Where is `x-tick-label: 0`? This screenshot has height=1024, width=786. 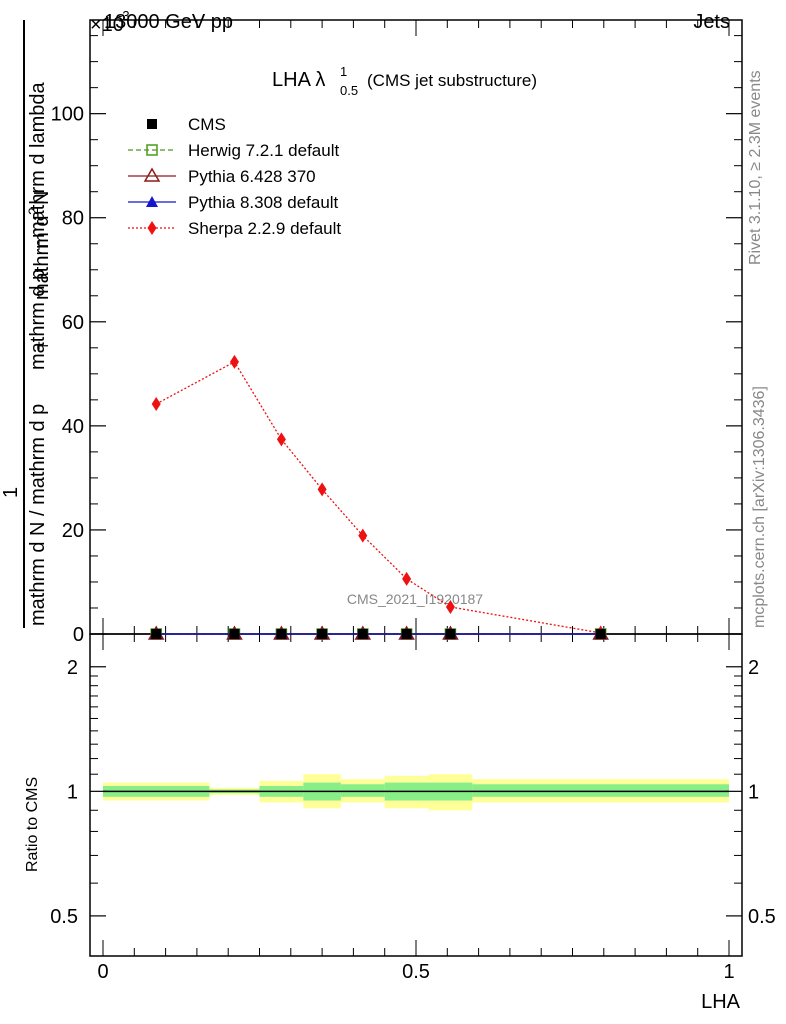
x-tick-label: 0 is located at coordinates (102, 972).